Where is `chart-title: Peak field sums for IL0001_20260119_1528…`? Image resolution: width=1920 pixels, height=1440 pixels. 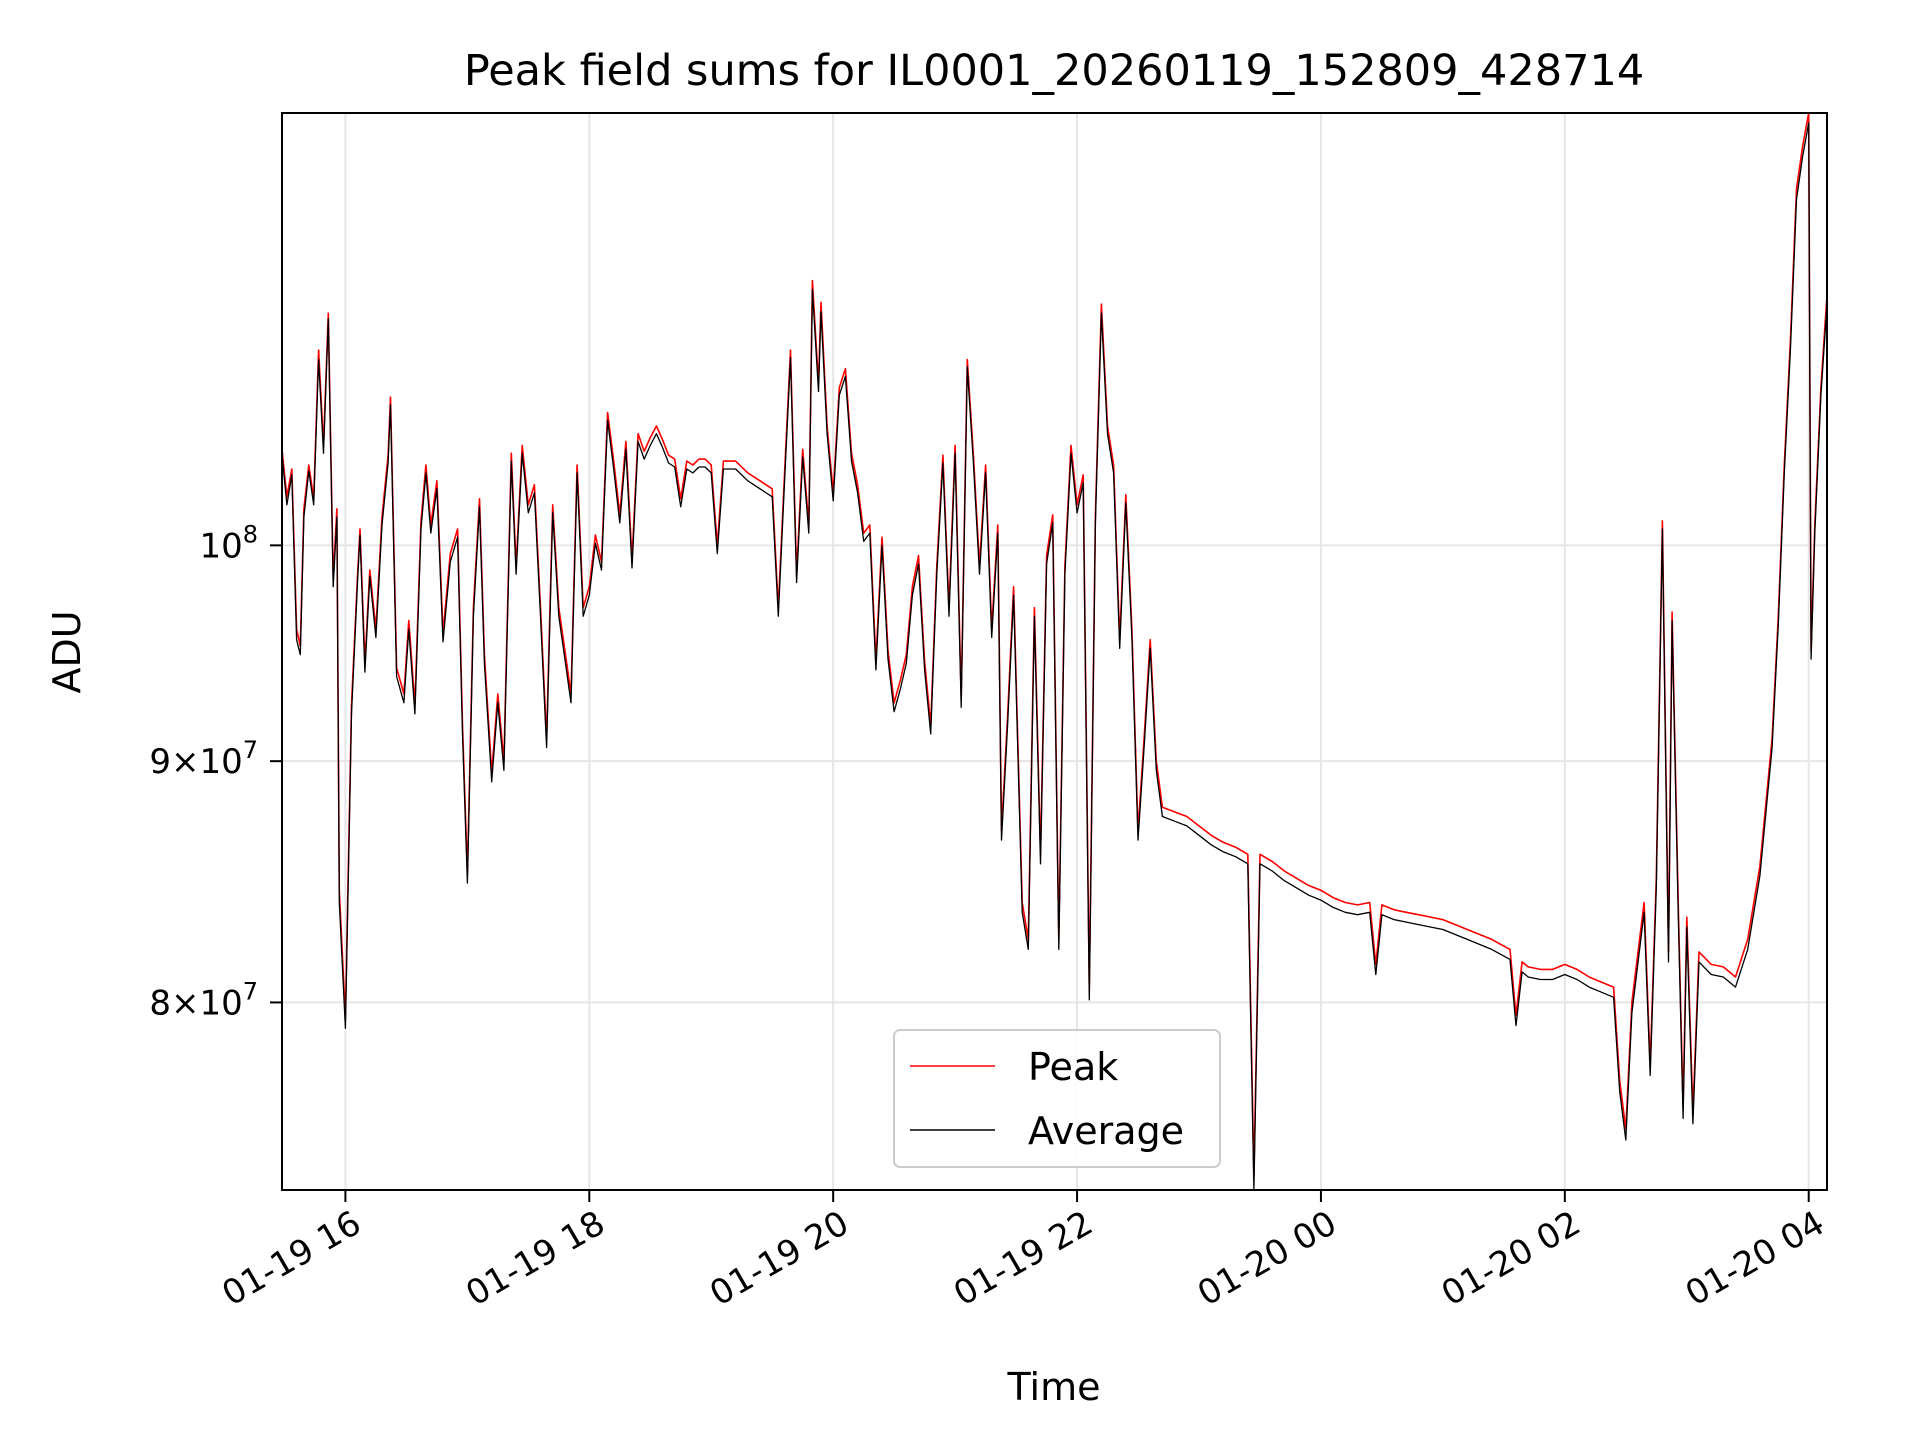 chart-title: Peak field sums for IL0001_20260119_1528… is located at coordinates (1054, 71).